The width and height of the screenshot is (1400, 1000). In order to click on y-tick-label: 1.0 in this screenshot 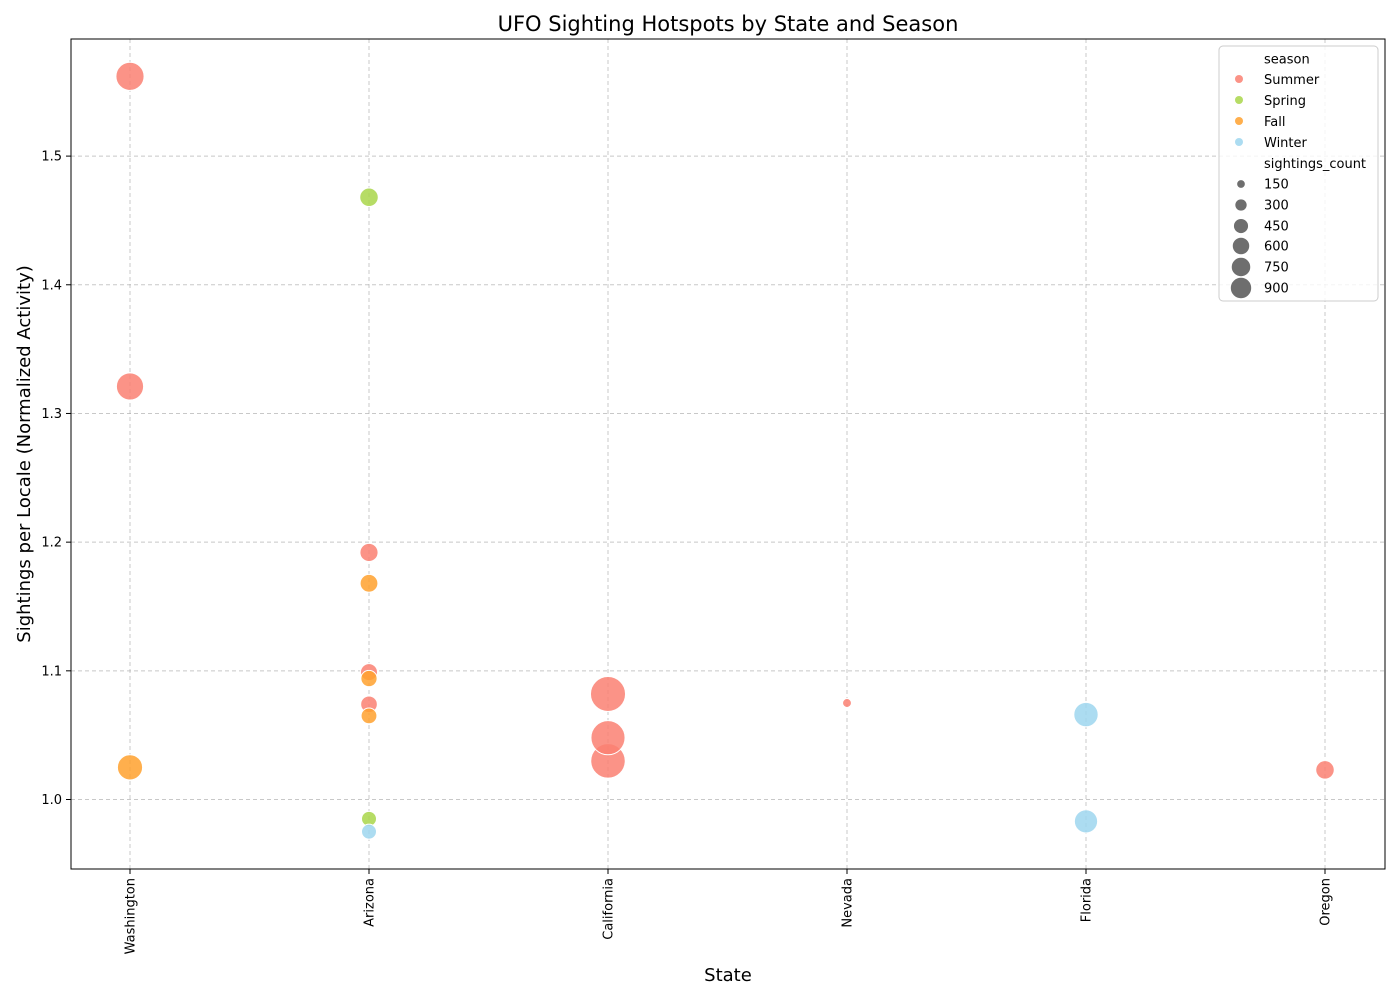, I will do `click(51, 800)`.